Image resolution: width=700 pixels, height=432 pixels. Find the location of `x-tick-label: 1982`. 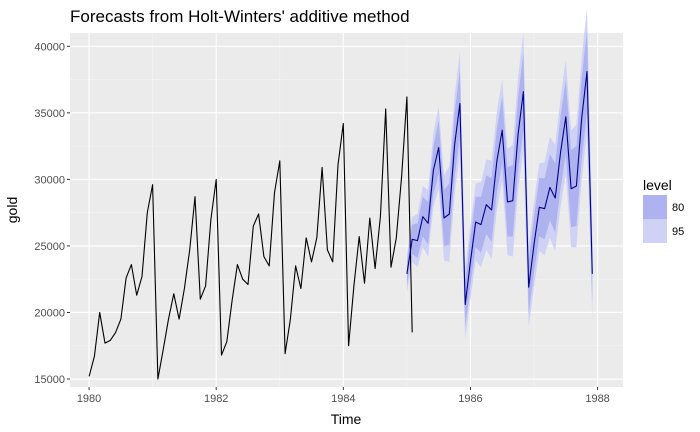

x-tick-label: 1982 is located at coordinates (216, 399).